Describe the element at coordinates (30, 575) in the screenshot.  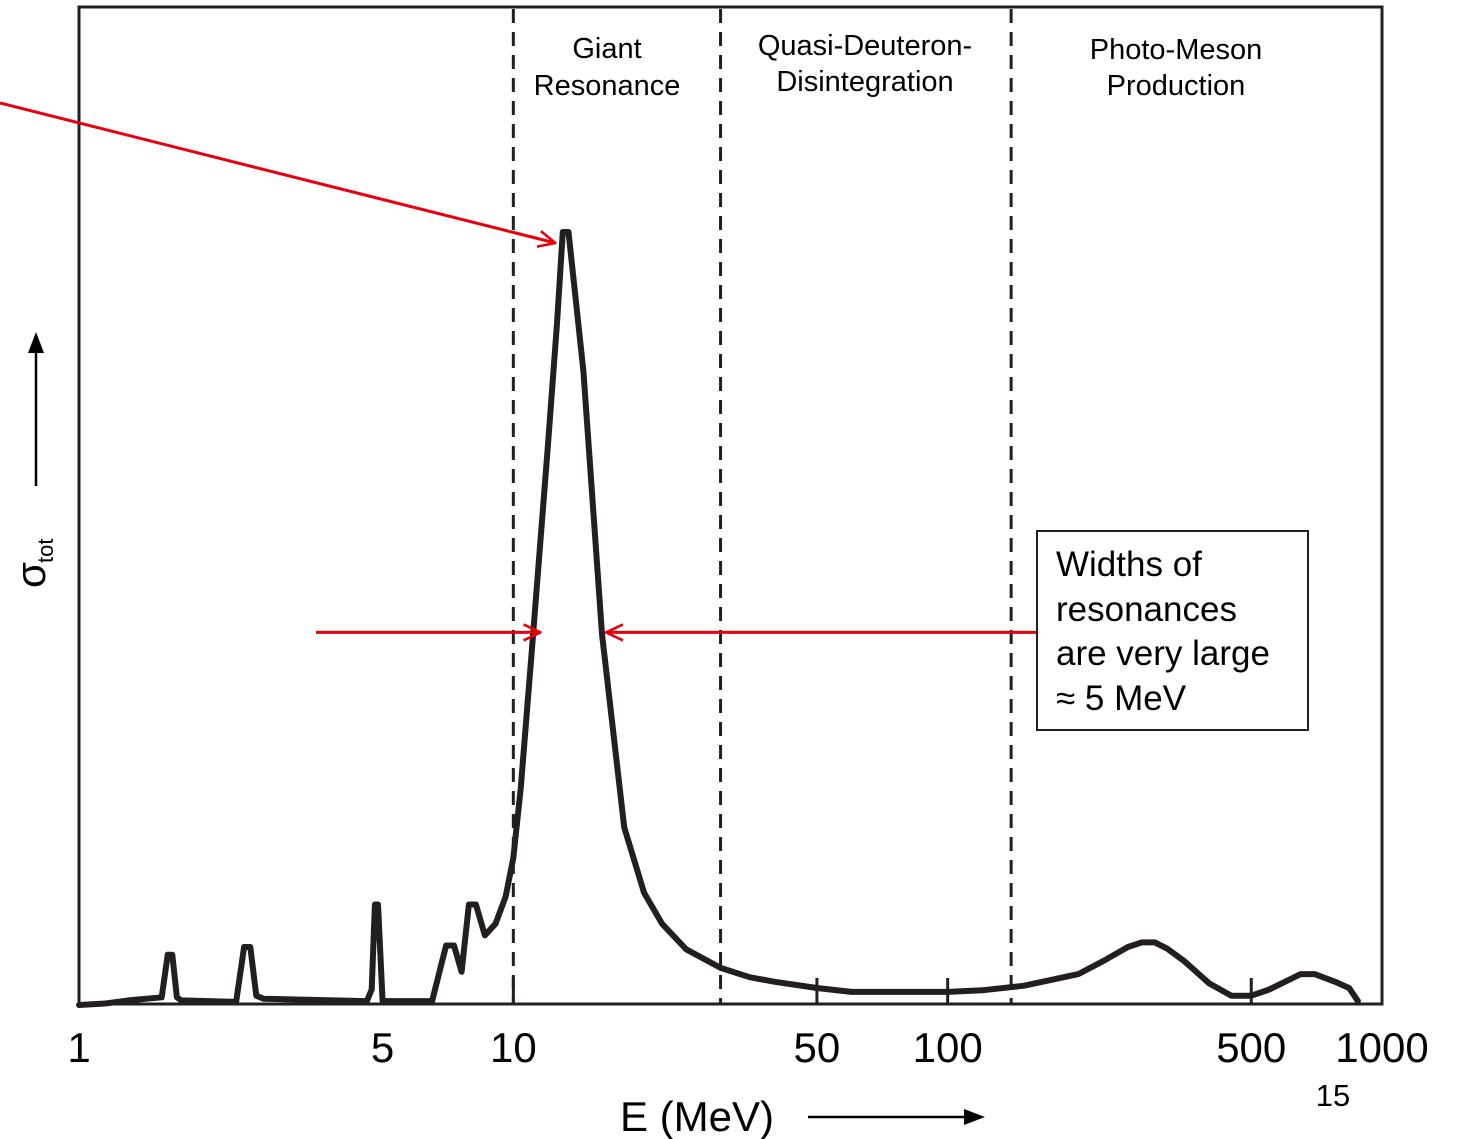
I see `y-axis-sigma: σ` at that location.